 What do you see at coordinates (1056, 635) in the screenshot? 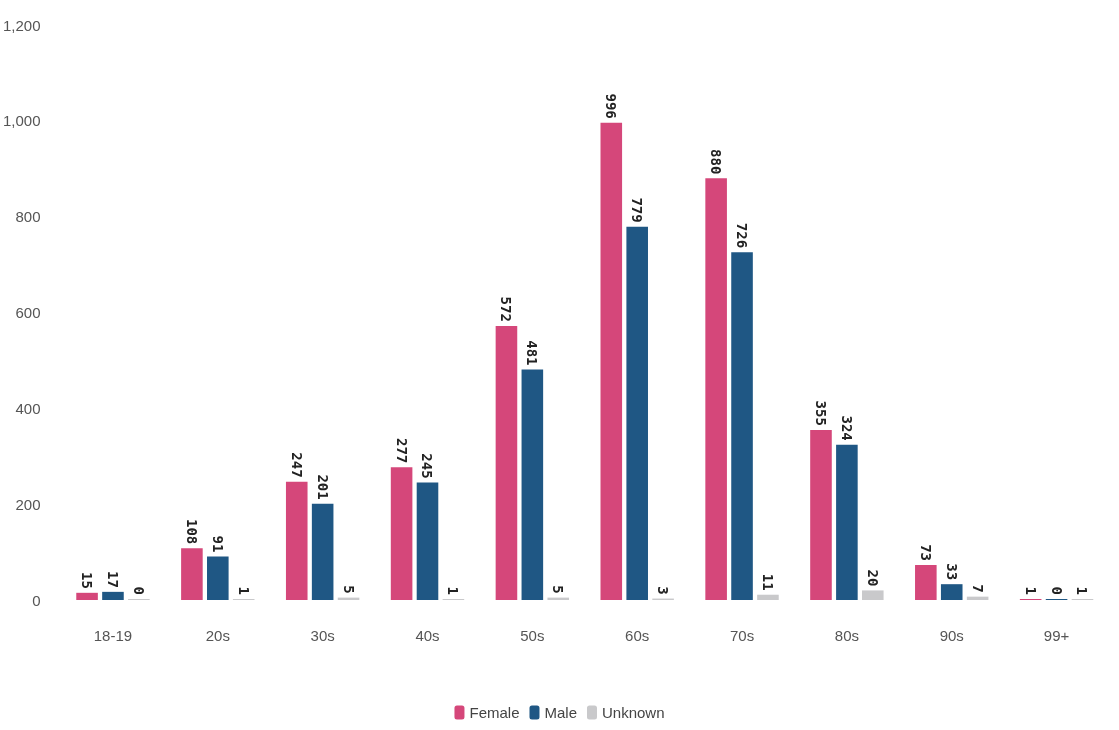
I see `x-tick-label: 99+` at bounding box center [1056, 635].